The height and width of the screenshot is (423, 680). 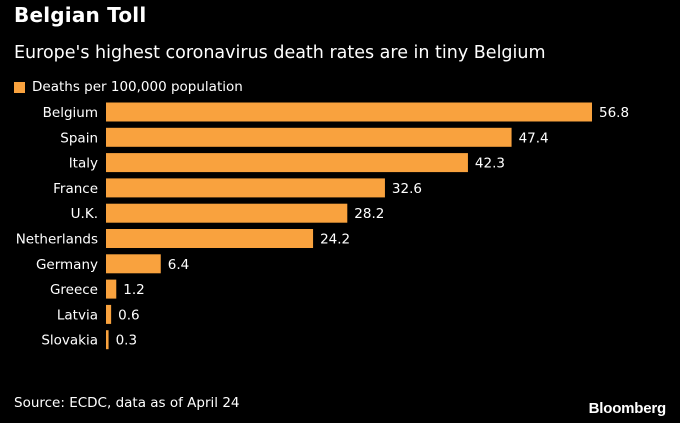 What do you see at coordinates (128, 315) in the screenshot?
I see `value-label: 0.6` at bounding box center [128, 315].